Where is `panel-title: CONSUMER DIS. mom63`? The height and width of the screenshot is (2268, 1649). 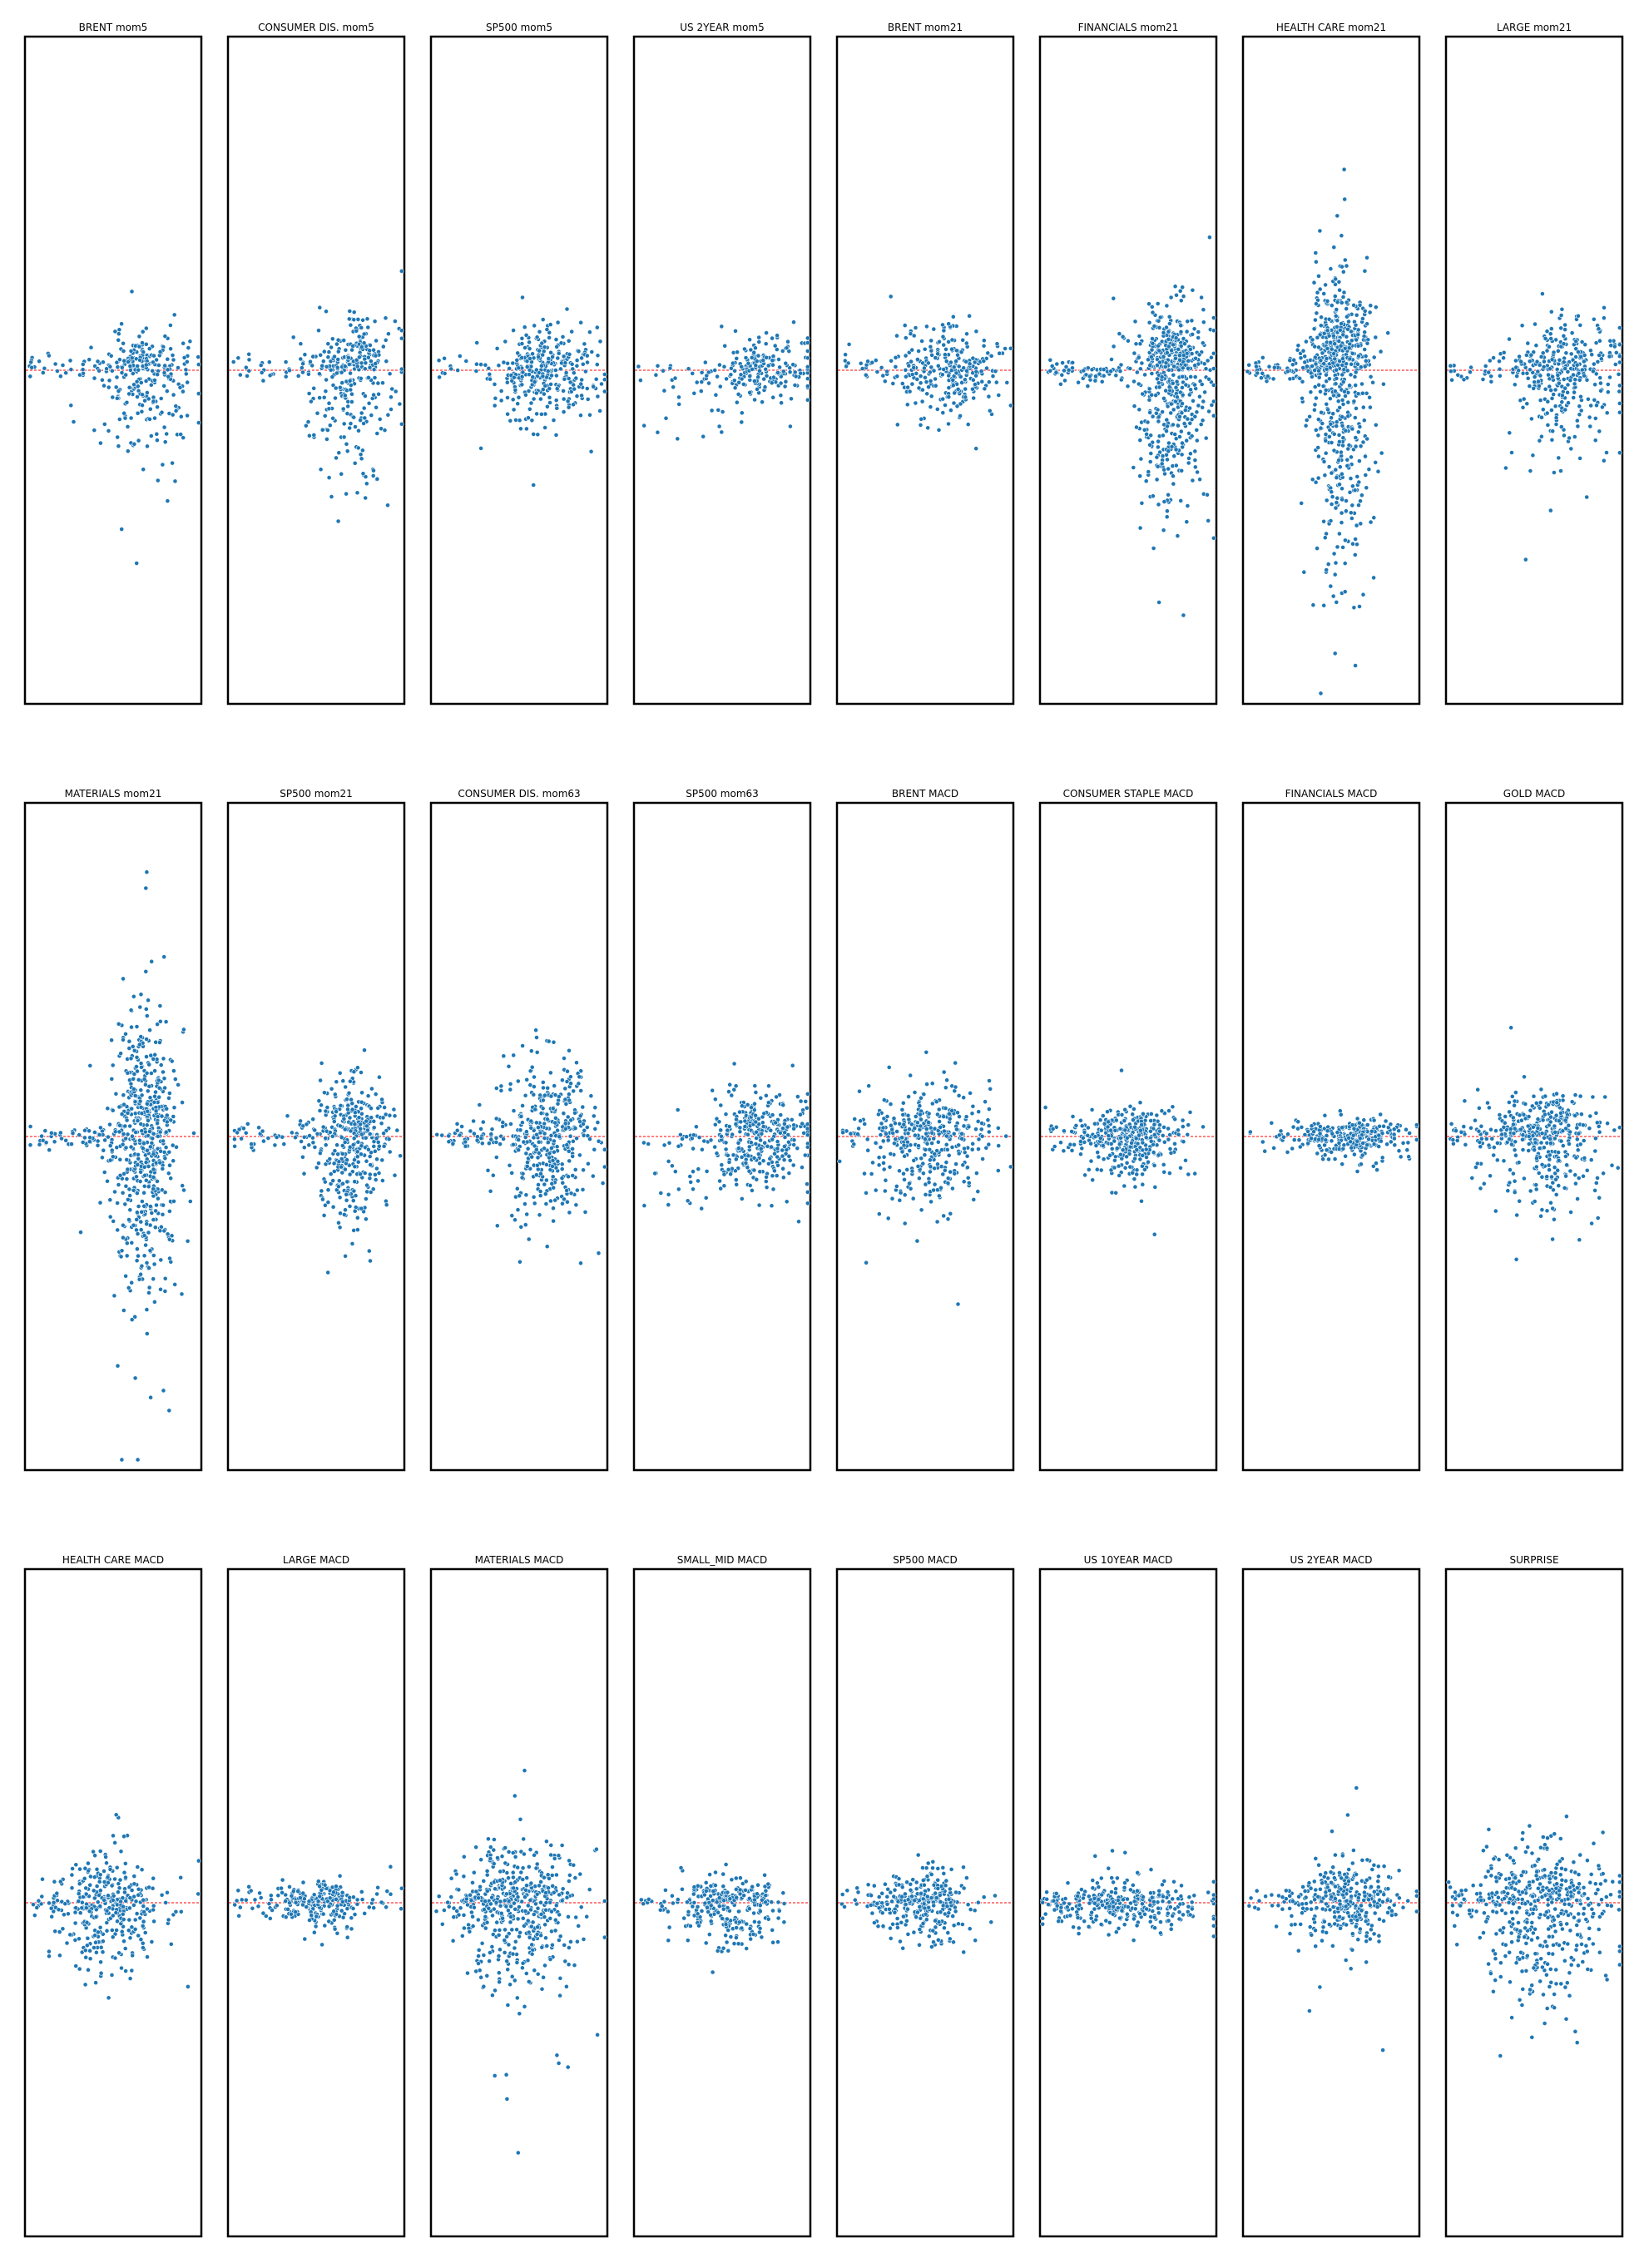 panel-title: CONSUMER DIS. mom63 is located at coordinates (519, 794).